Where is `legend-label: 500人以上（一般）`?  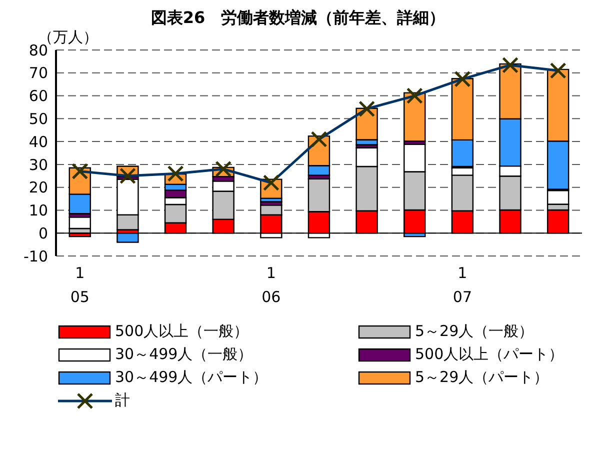
legend-label: 500人以上（一般） is located at coordinates (182, 331).